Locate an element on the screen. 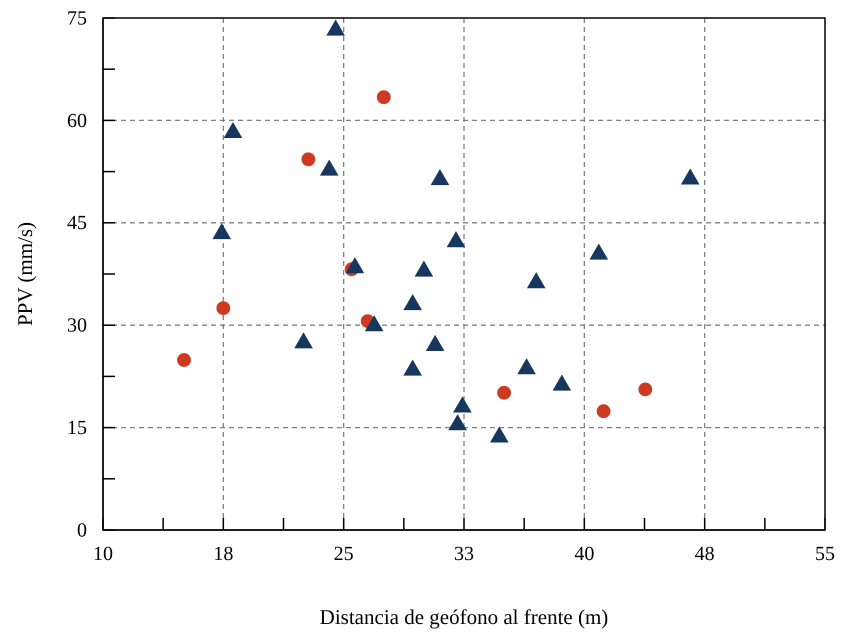 The width and height of the screenshot is (842, 633). x-tick-label: 18 is located at coordinates (223, 554).